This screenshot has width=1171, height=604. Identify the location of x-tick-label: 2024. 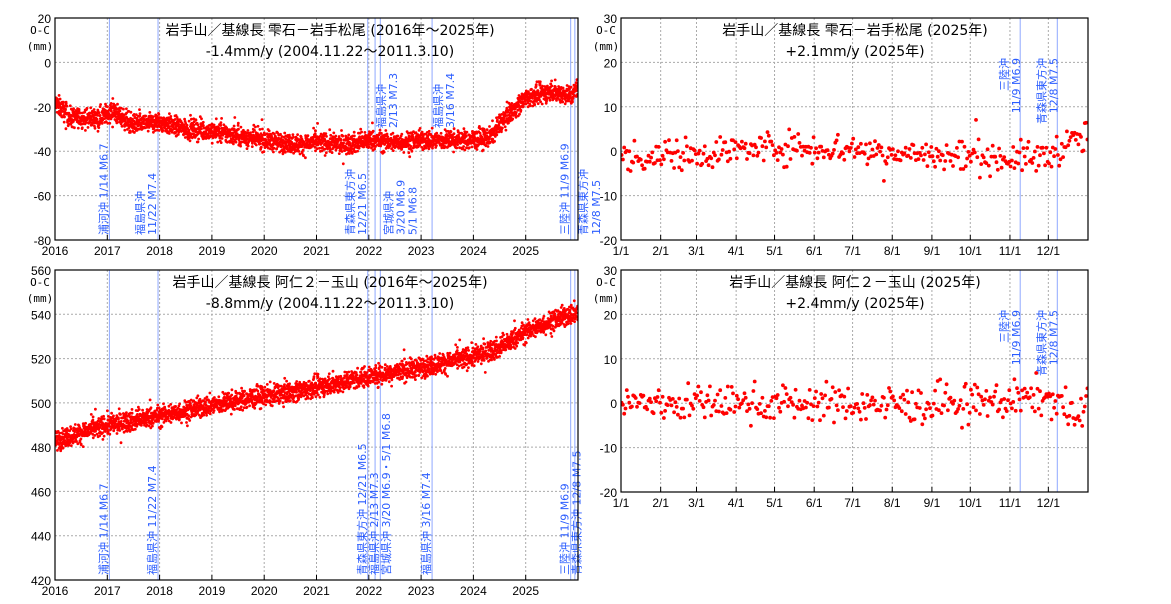
(473, 591).